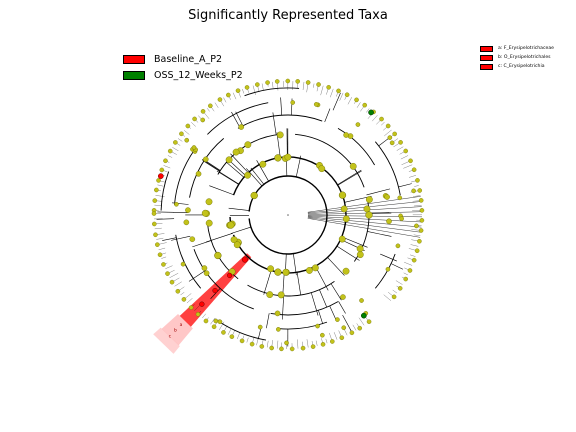 Image resolution: width=576 pixels, height=432 pixels. Describe the element at coordinates (134, 59) in the screenshot. I see `legend-swatch-baseline` at that location.